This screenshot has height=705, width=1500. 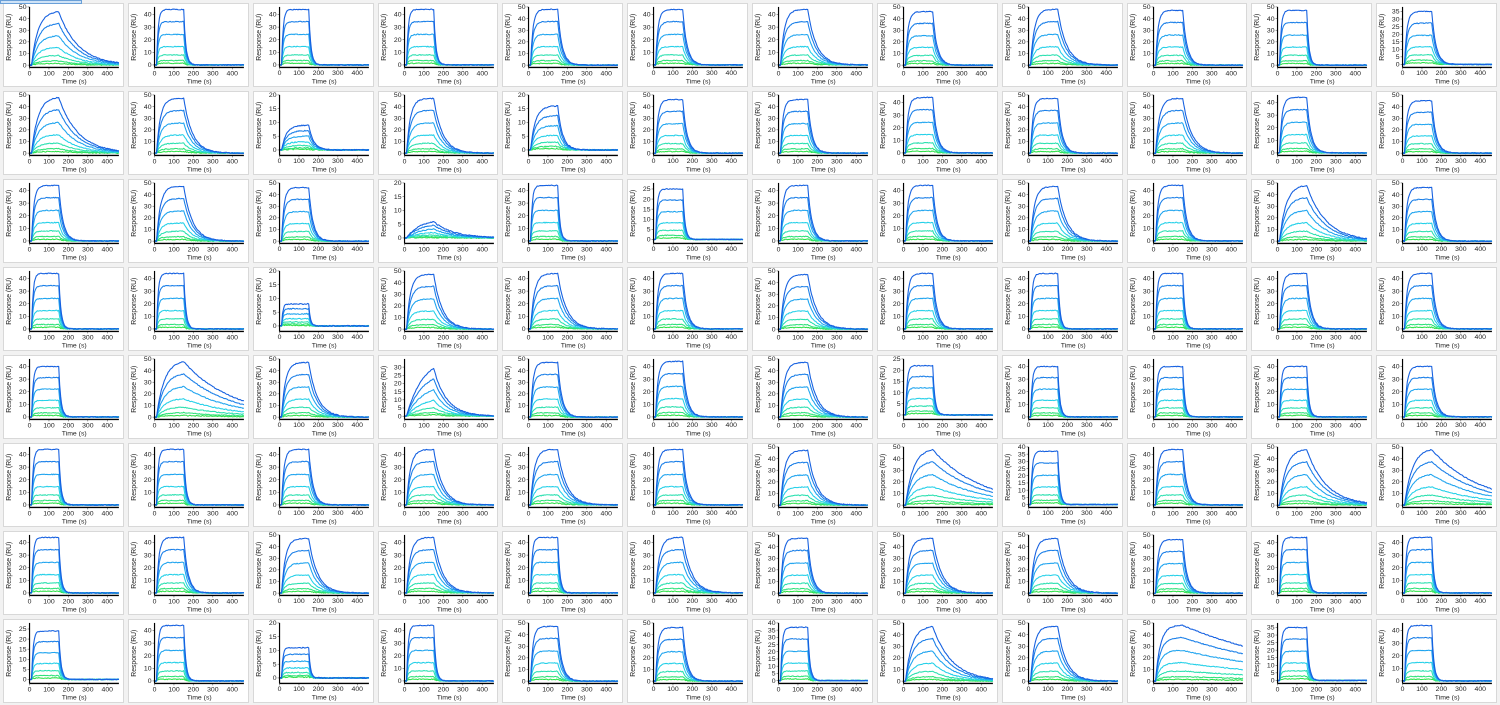 I want to click on y-tick-label: 5, so click(x=25, y=670).